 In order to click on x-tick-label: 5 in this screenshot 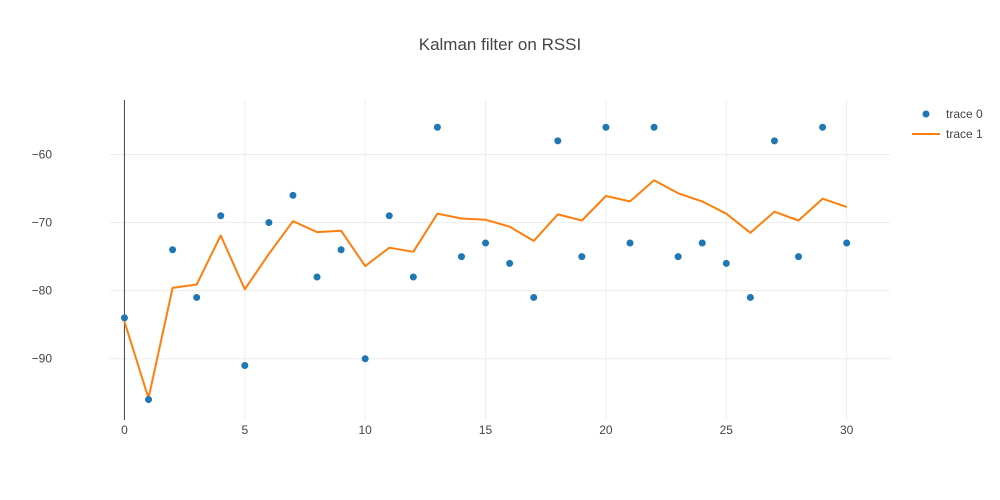, I will do `click(244, 430)`.